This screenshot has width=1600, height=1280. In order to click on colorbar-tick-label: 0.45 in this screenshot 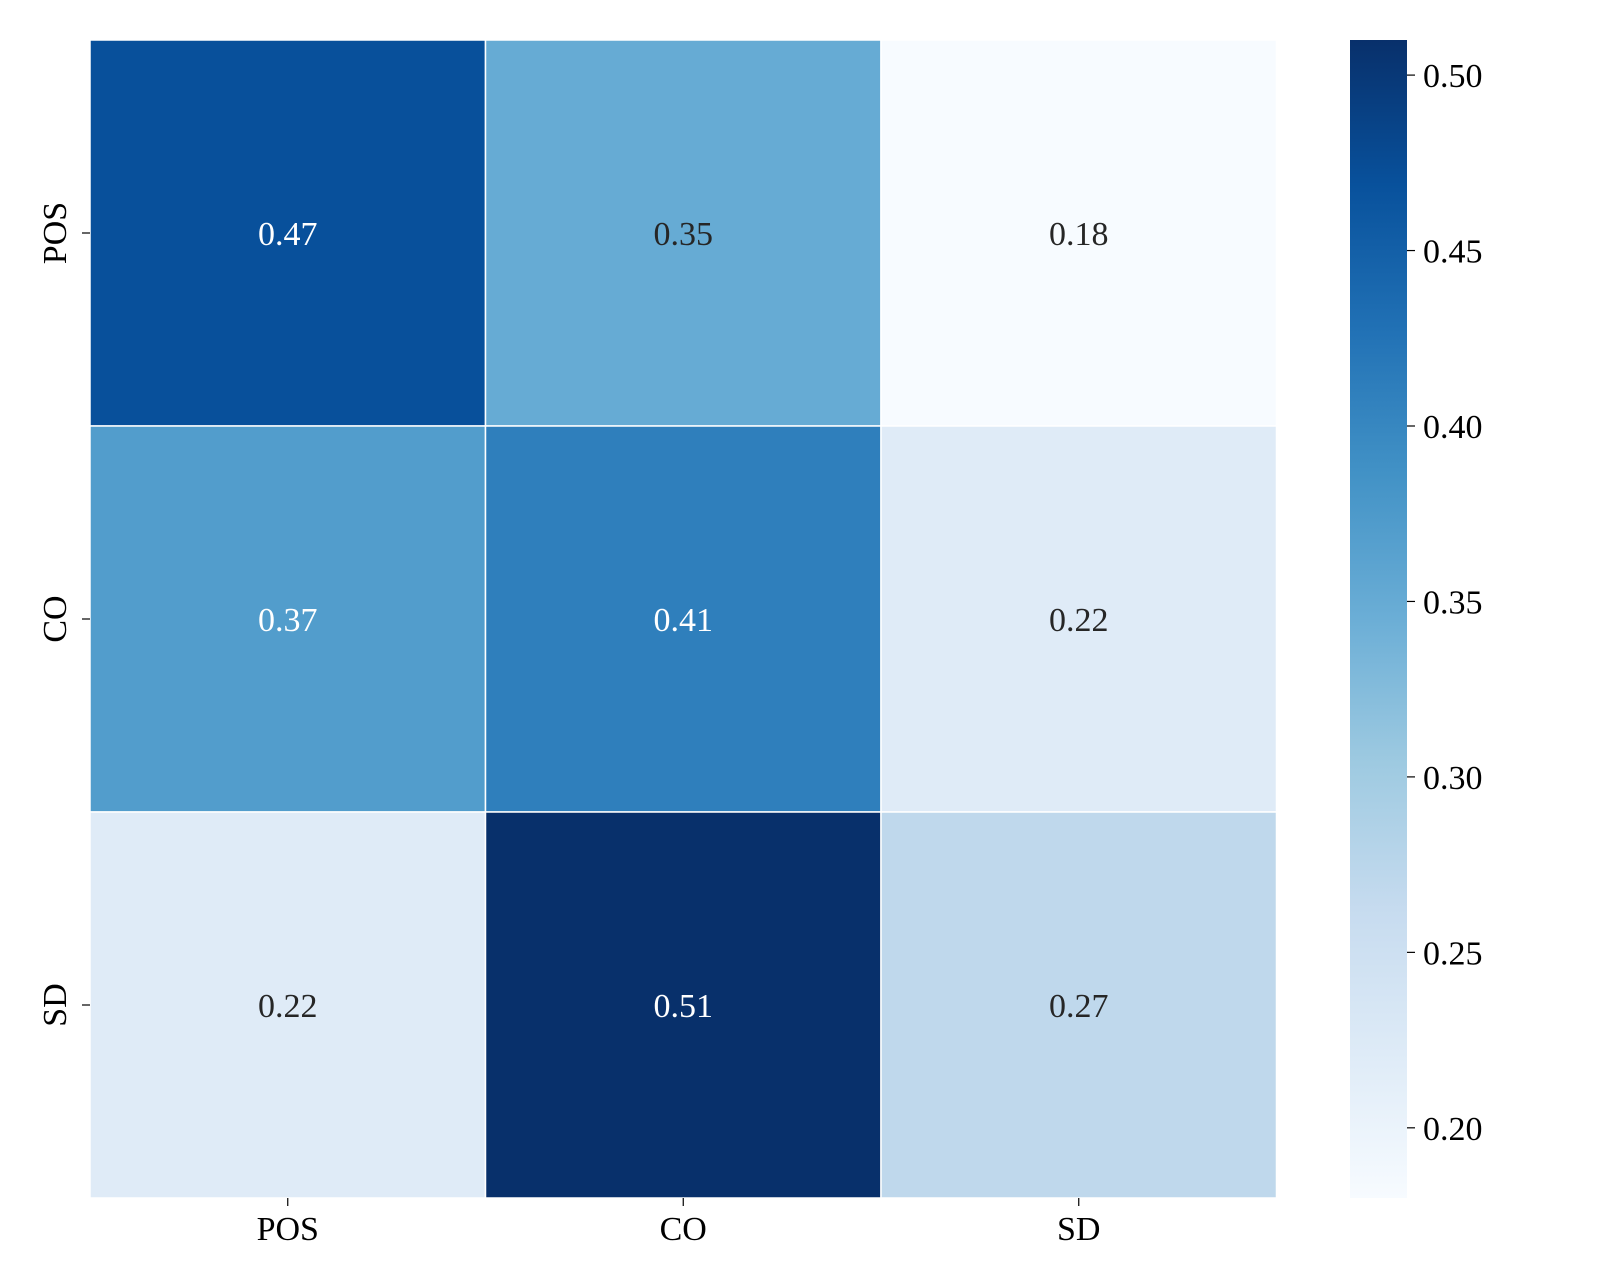, I will do `click(1453, 252)`.